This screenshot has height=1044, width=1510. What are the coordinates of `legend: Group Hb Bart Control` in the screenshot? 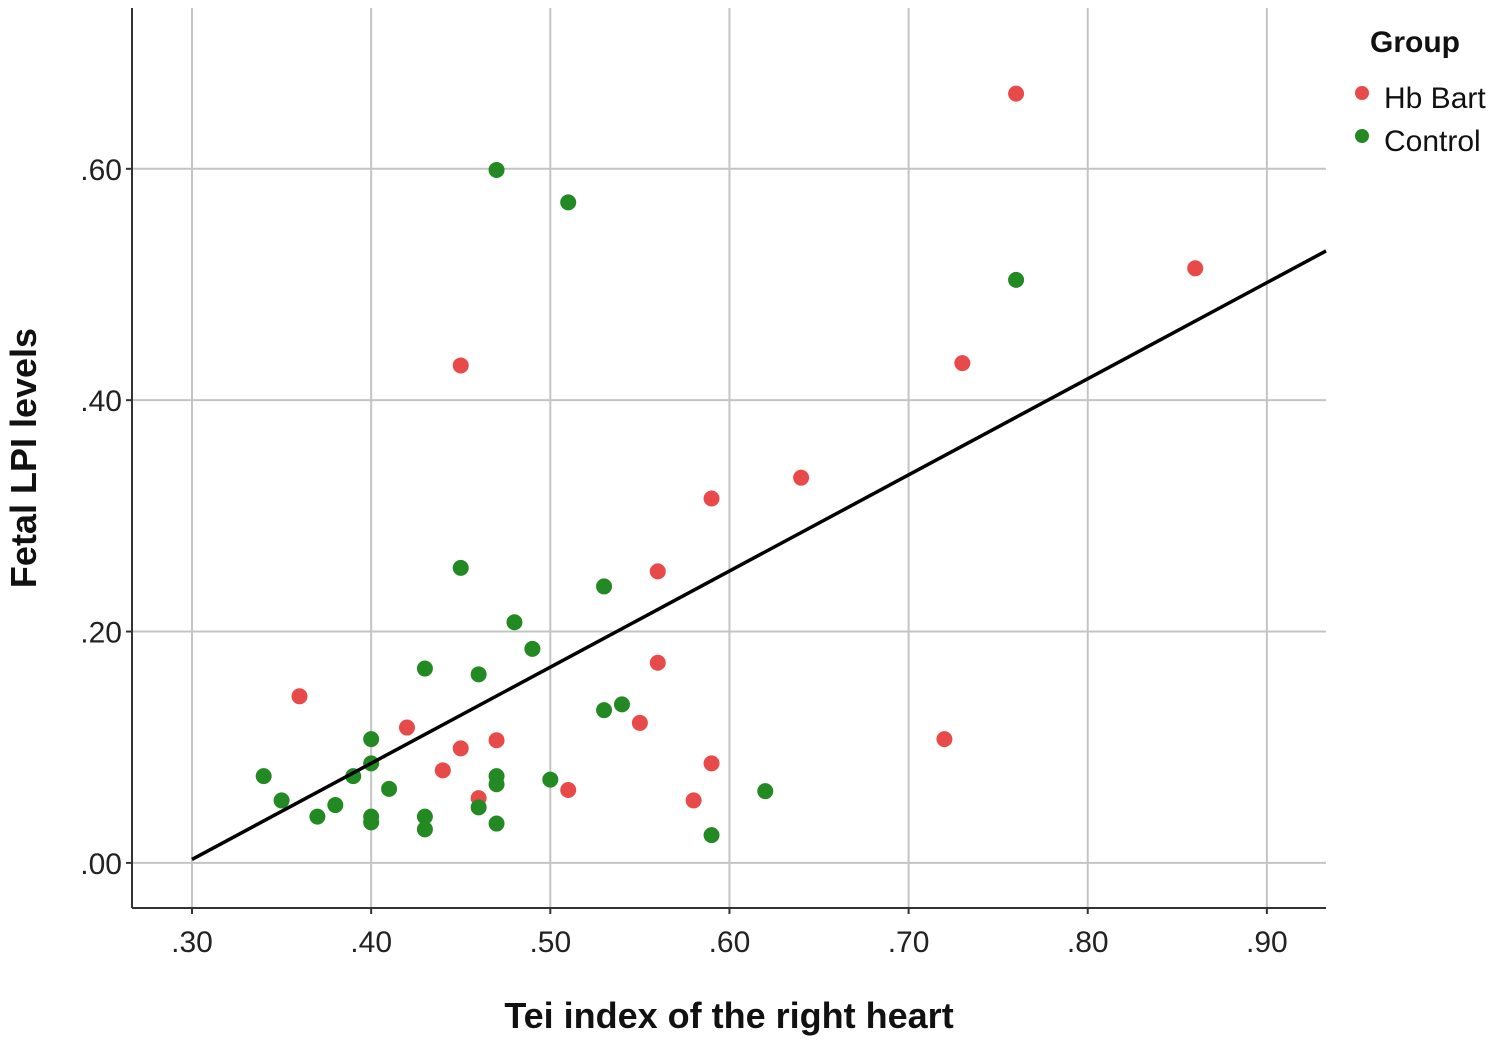 It's located at (1420, 92).